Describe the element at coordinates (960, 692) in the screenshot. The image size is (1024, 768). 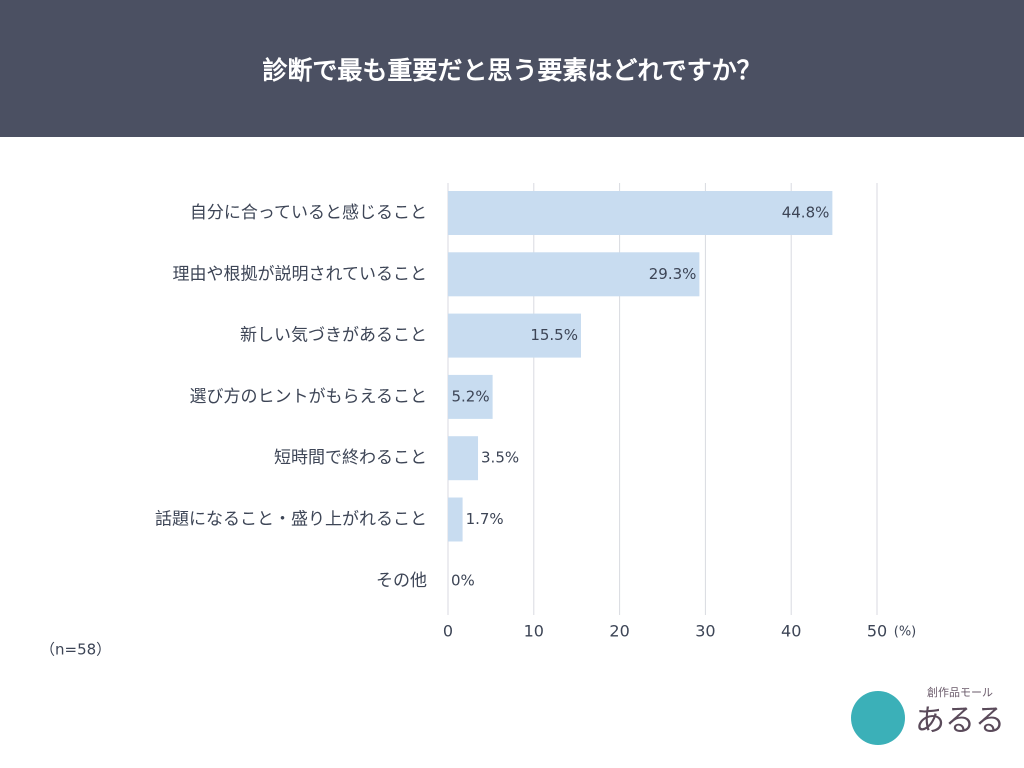
I see `logo-small: 創作品モール` at that location.